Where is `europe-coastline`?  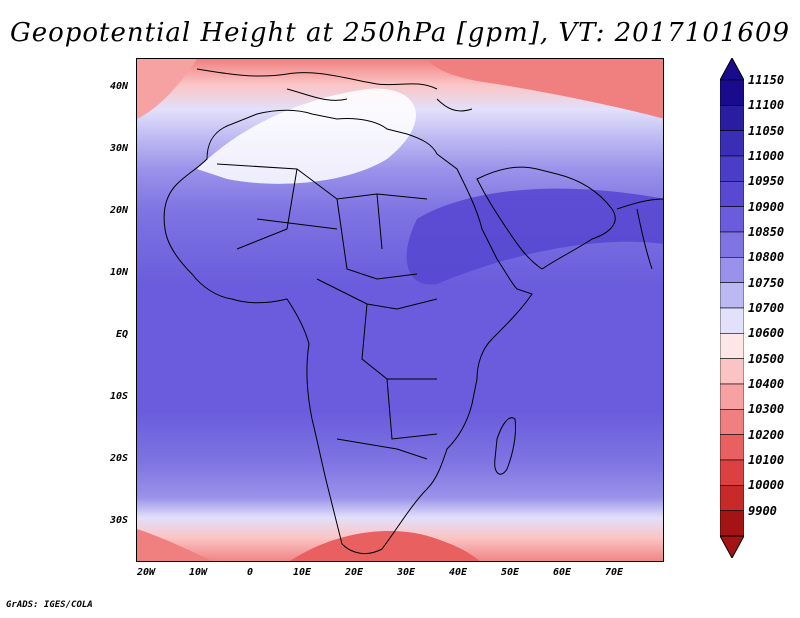
europe-coastline is located at coordinates (334, 90).